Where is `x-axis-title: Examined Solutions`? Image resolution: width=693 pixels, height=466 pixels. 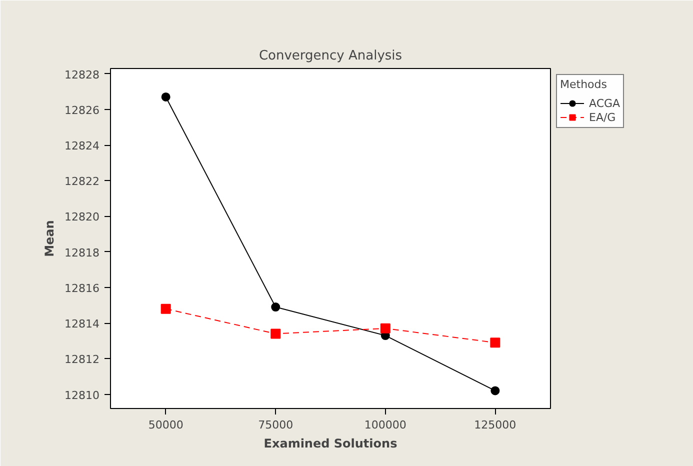
x-axis-title: Examined Solutions is located at coordinates (331, 443).